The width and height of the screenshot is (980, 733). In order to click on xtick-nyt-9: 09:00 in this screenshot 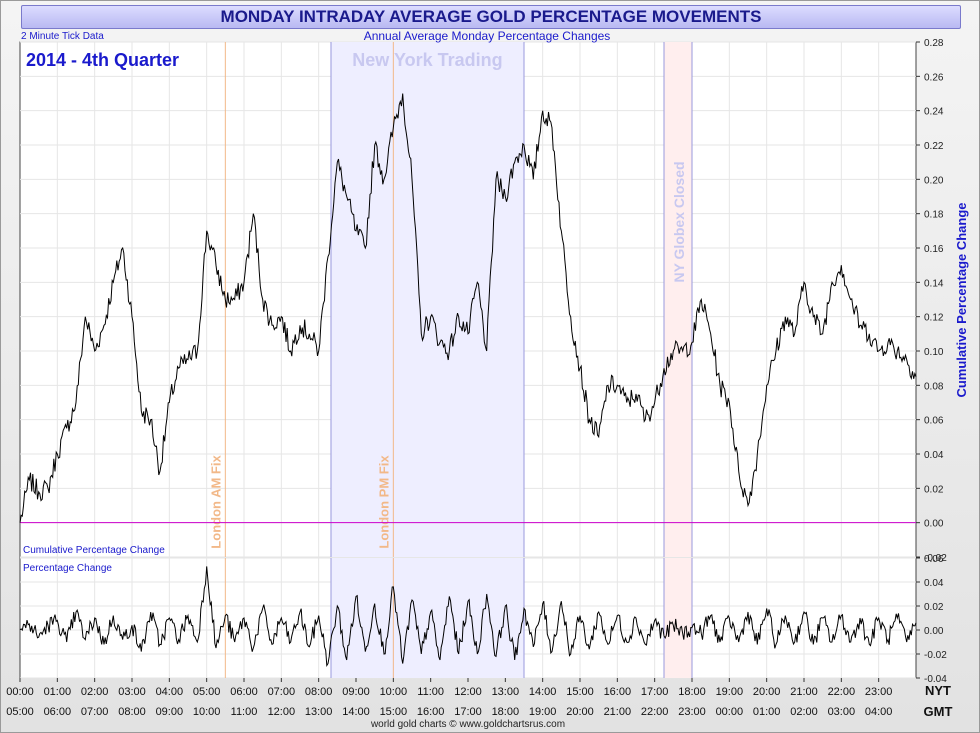, I will do `click(356, 692)`.